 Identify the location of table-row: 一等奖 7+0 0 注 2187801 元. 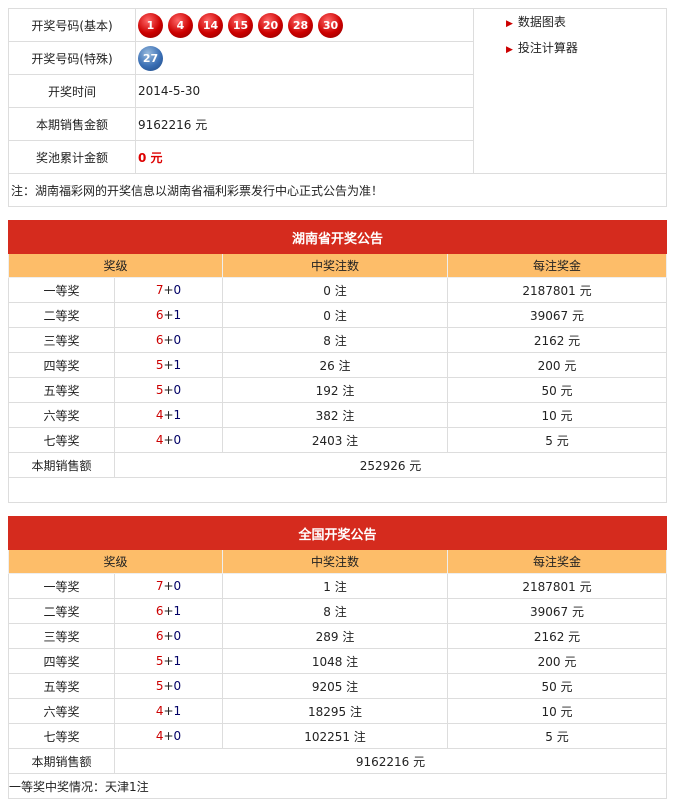
(337, 290).